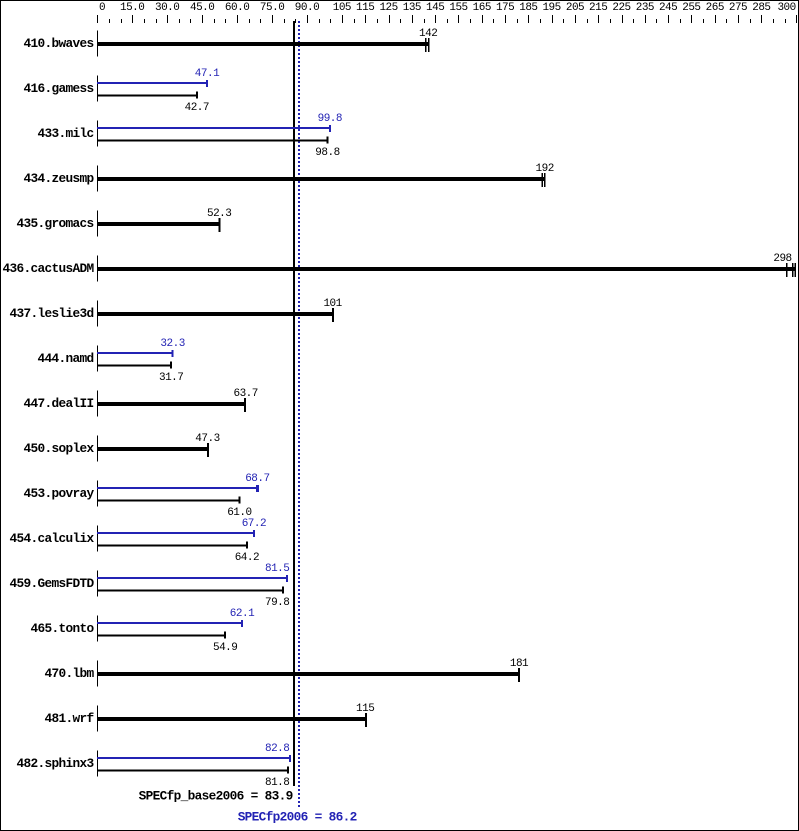  I want to click on svg-text: 285, so click(761, 8).